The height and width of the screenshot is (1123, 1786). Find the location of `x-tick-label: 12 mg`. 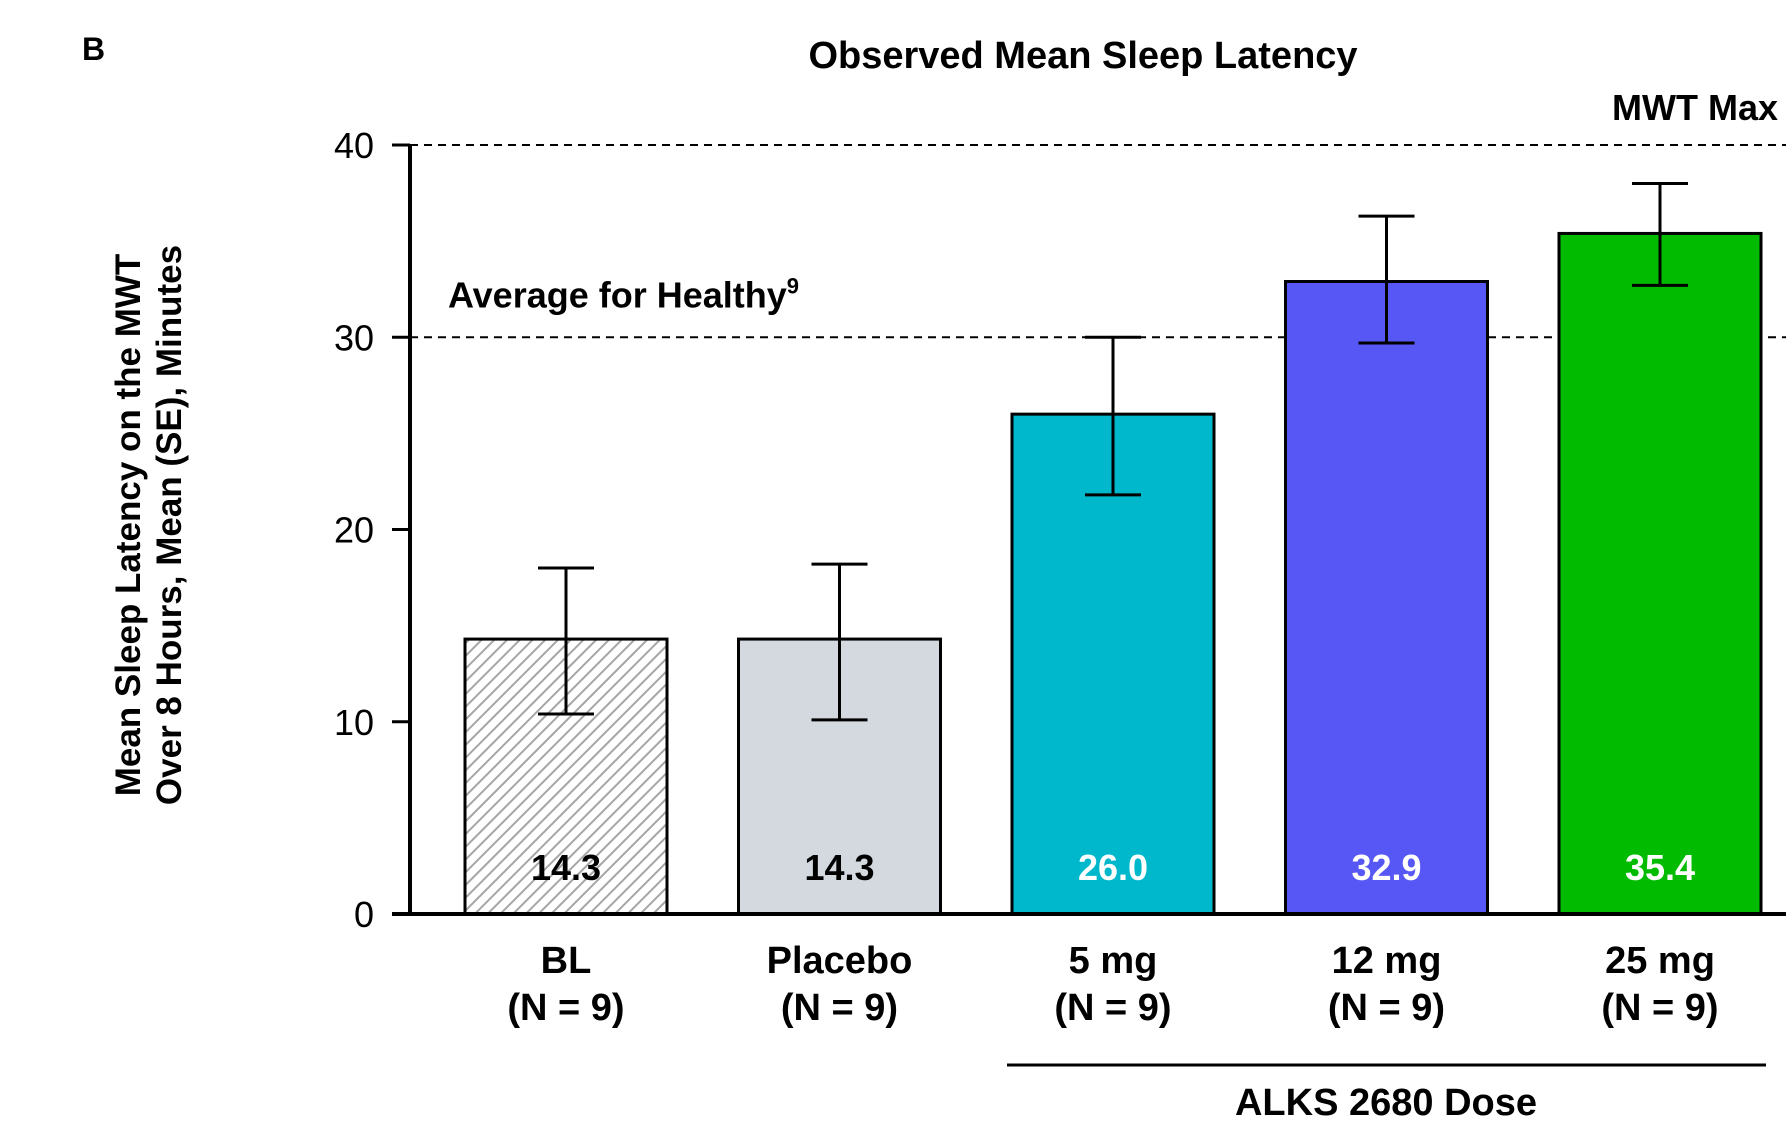

x-tick-label: 12 mg is located at coordinates (1387, 961).